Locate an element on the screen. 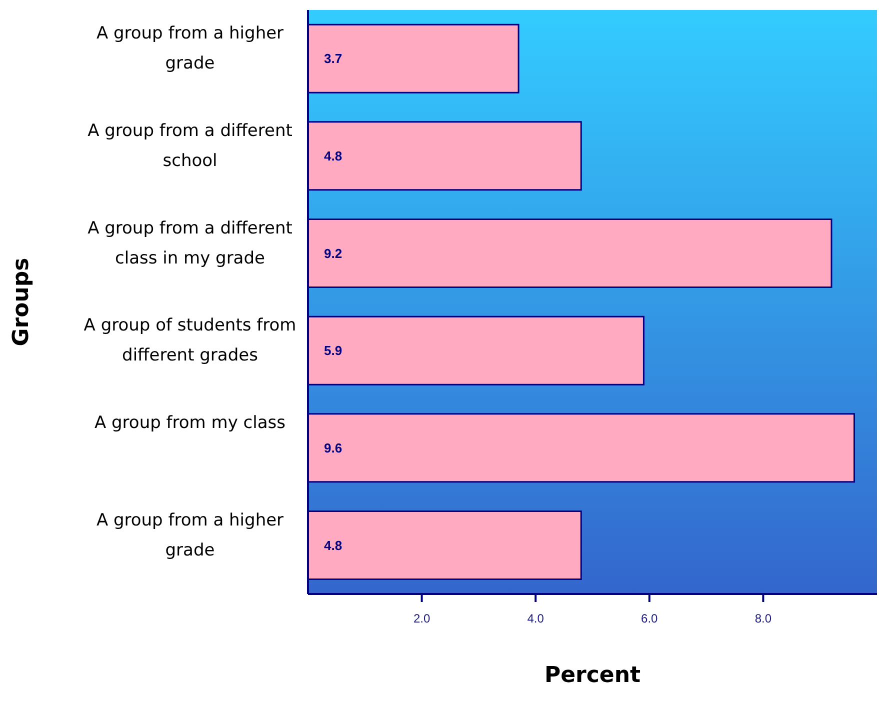 The height and width of the screenshot is (704, 879). x-axis-title: Percent is located at coordinates (592, 675).